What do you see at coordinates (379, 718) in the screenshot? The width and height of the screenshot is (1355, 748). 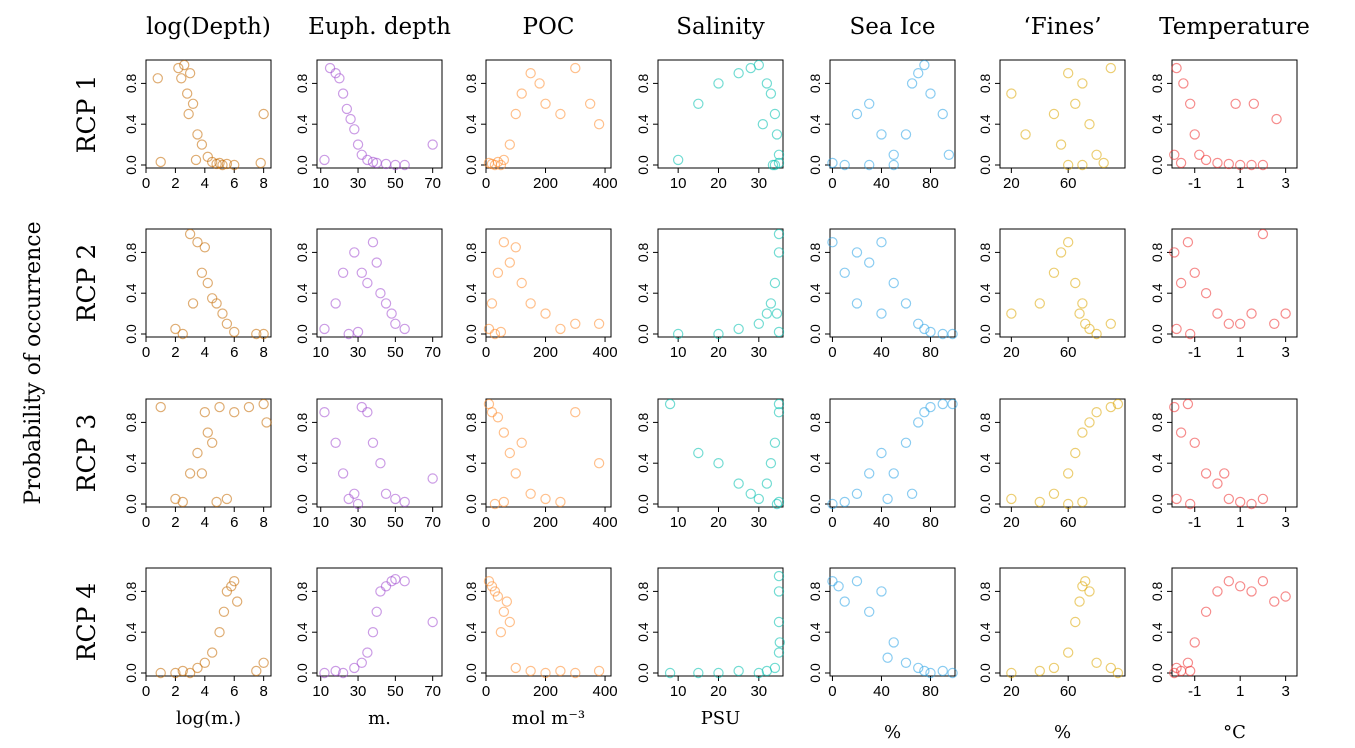 I see `x-unit-label: m.` at bounding box center [379, 718].